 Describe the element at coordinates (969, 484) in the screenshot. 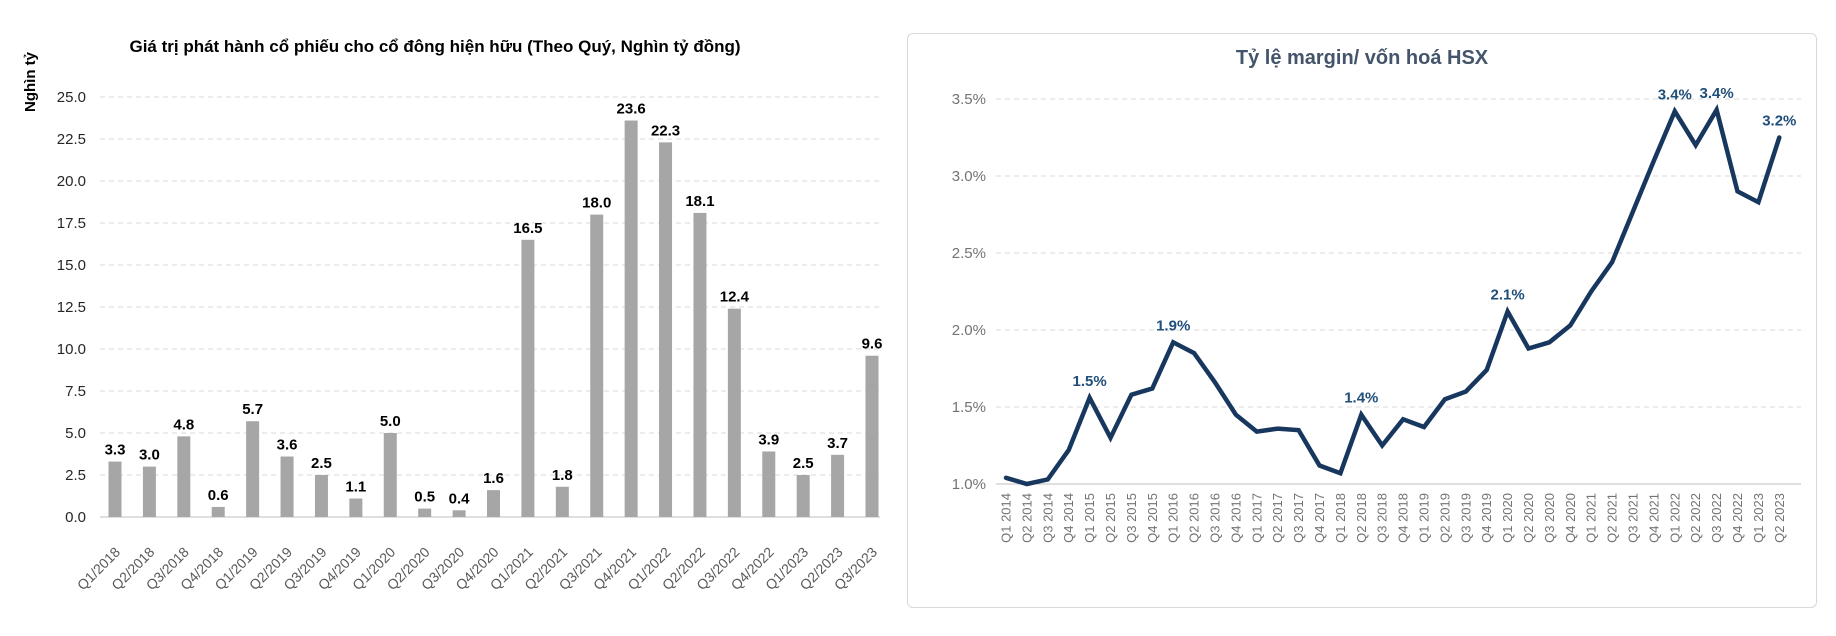

I see `y-tick-label: 1.0%` at that location.